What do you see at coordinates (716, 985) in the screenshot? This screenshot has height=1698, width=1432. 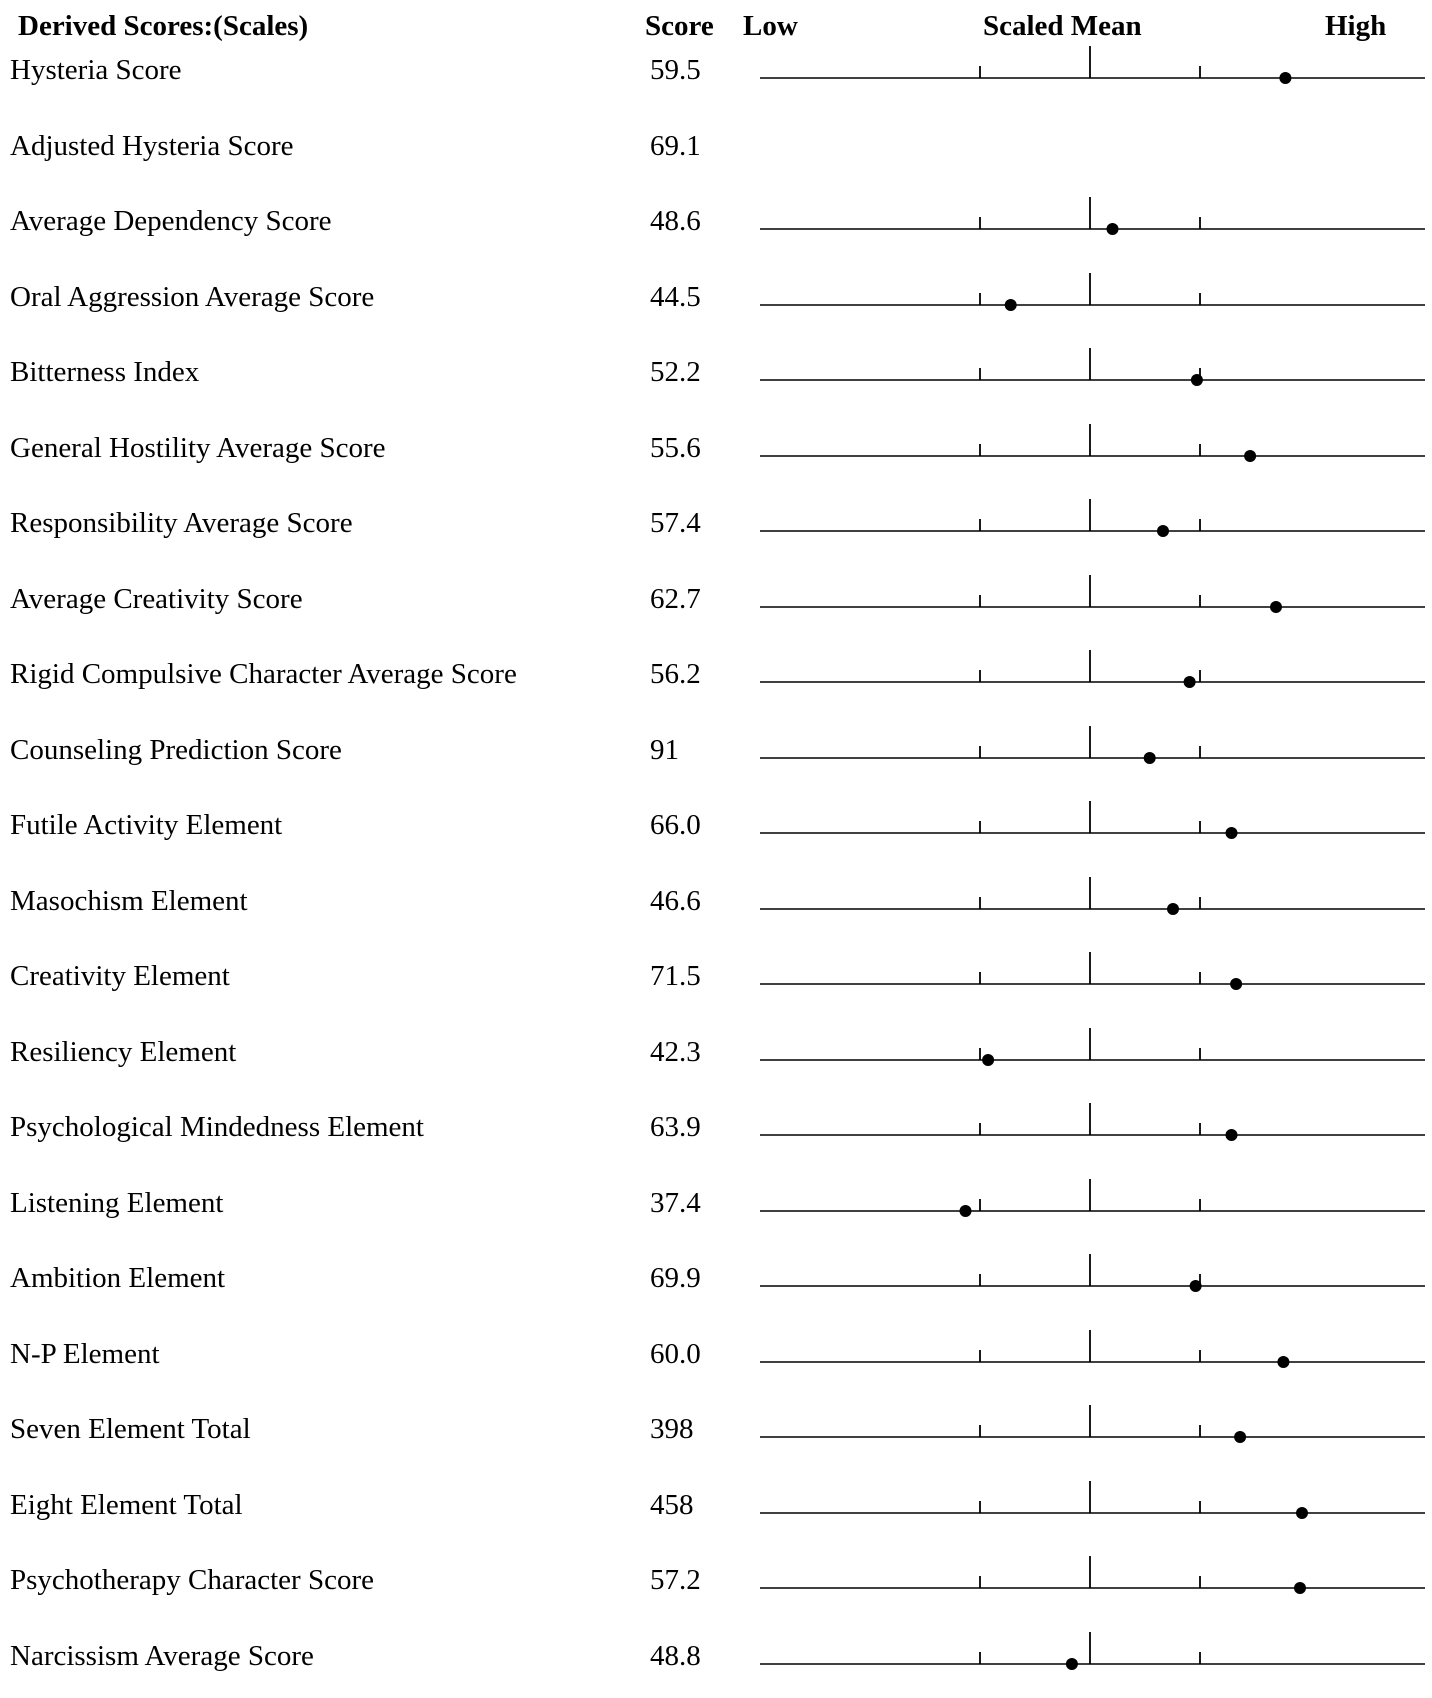 I see `score-row: Creativity Element 71.5` at bounding box center [716, 985].